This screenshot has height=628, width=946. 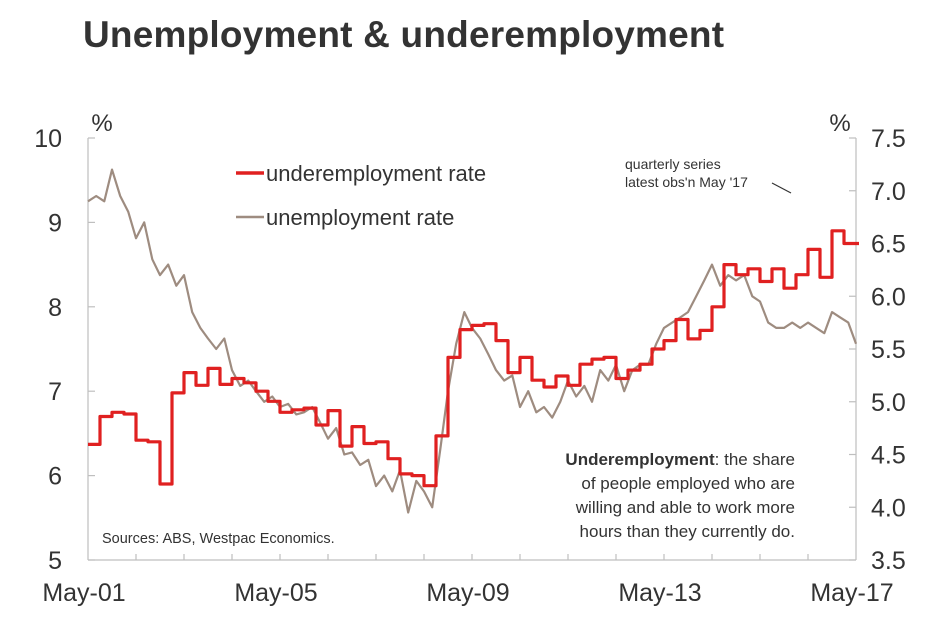 I want to click on x-tick-label: May-13, so click(x=659, y=593).